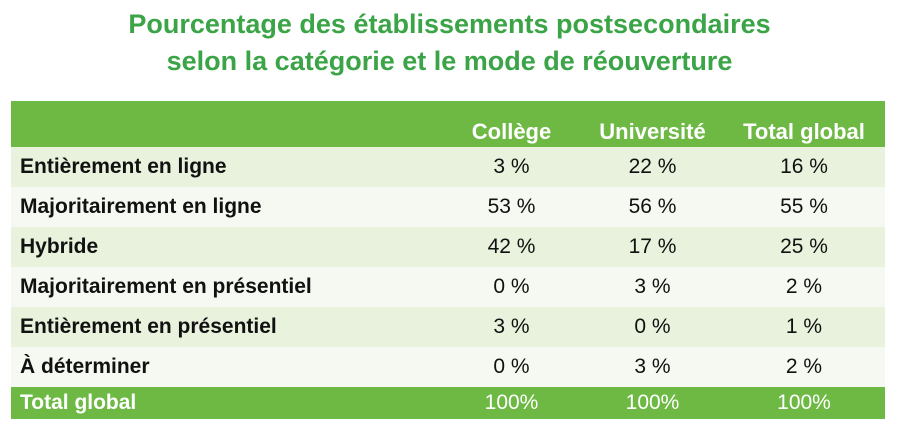 The image size is (899, 424). I want to click on total-college: 100%, so click(511, 402).